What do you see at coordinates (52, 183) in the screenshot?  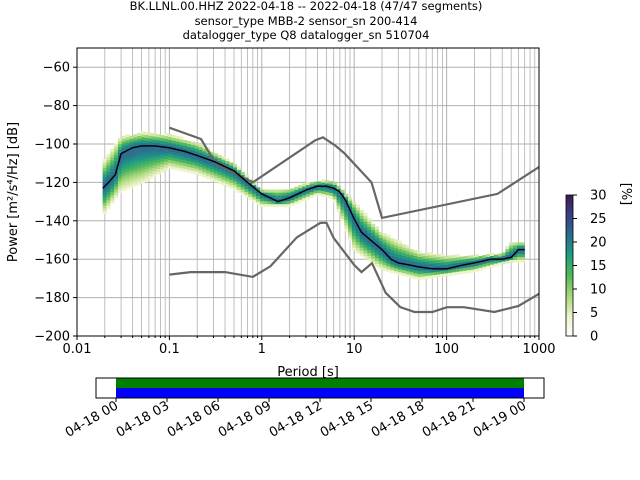 I see `y-tick-label: −120` at bounding box center [52, 183].